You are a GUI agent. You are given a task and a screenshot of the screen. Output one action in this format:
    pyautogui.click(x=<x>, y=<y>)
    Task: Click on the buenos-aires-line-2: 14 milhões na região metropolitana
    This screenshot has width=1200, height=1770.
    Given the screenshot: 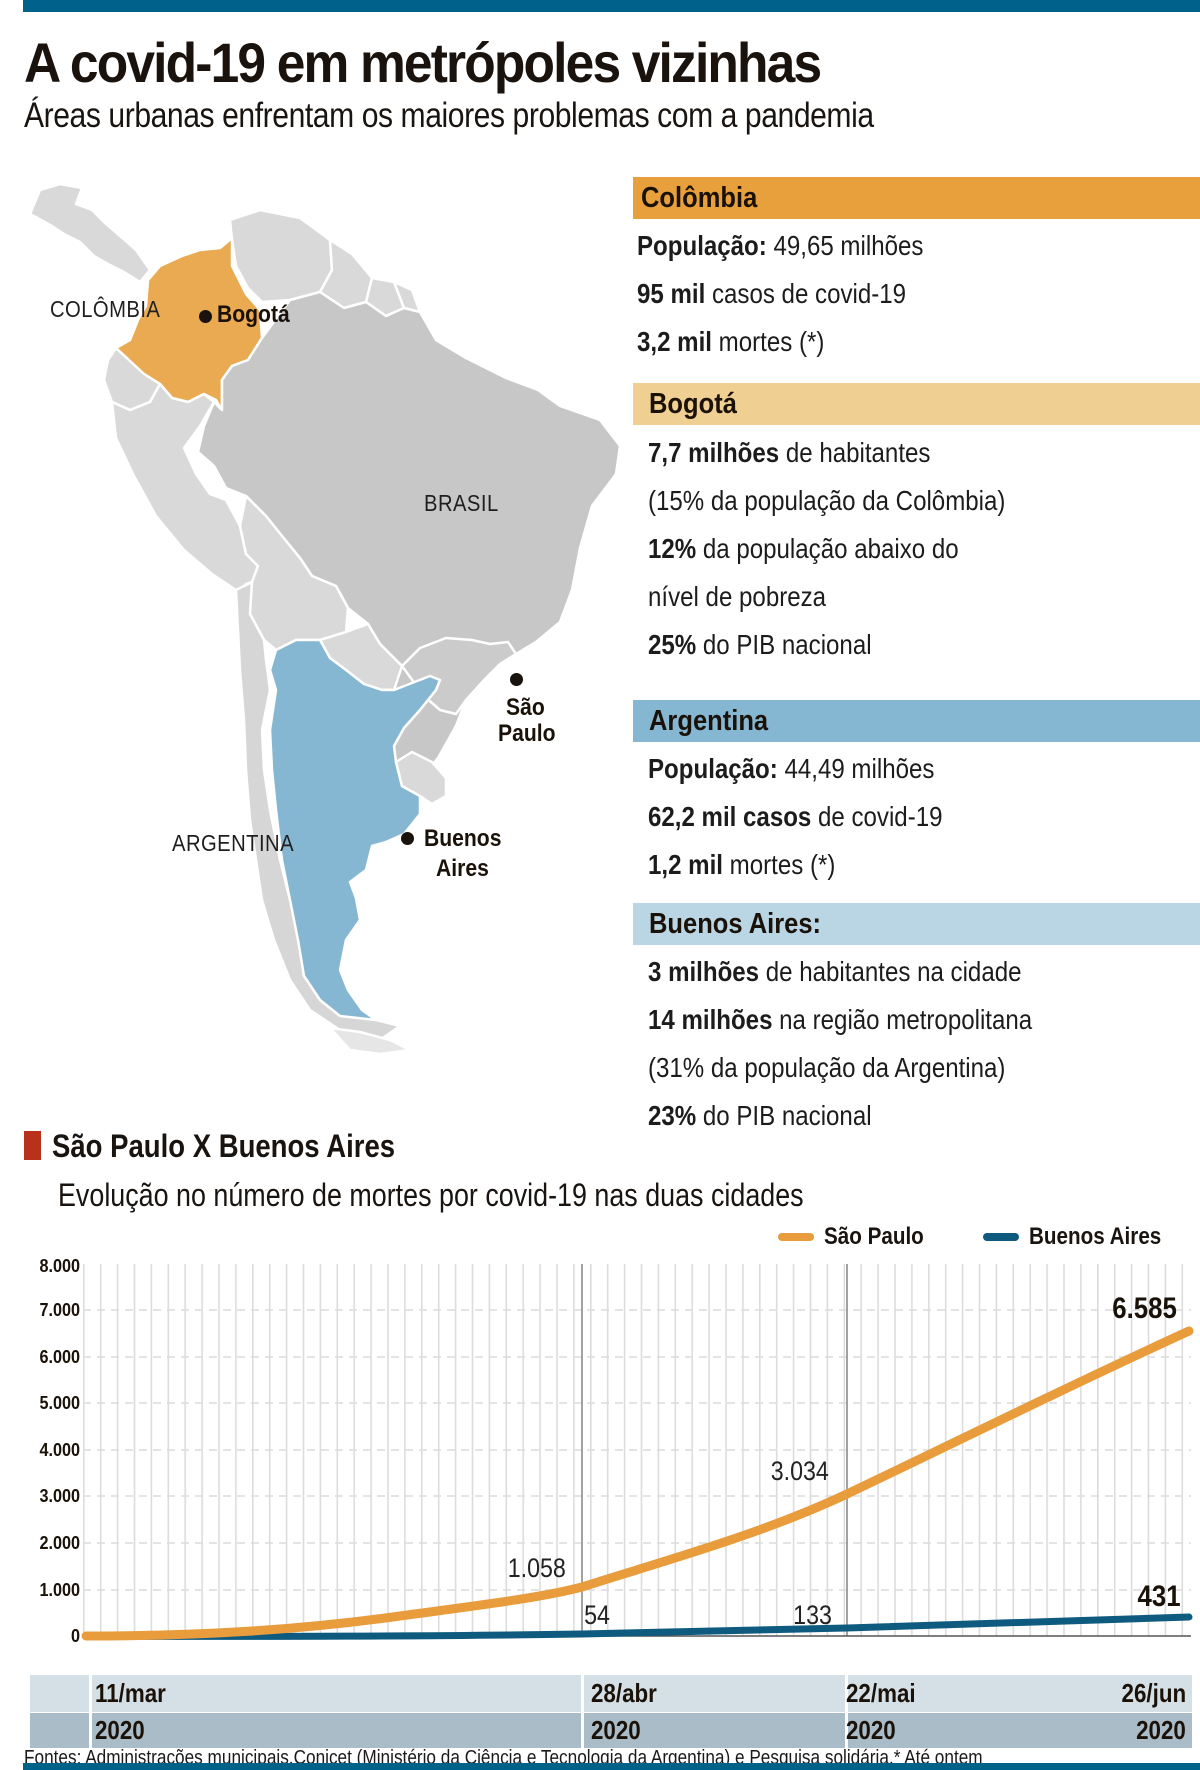 What is the action you would take?
    pyautogui.click(x=840, y=1019)
    